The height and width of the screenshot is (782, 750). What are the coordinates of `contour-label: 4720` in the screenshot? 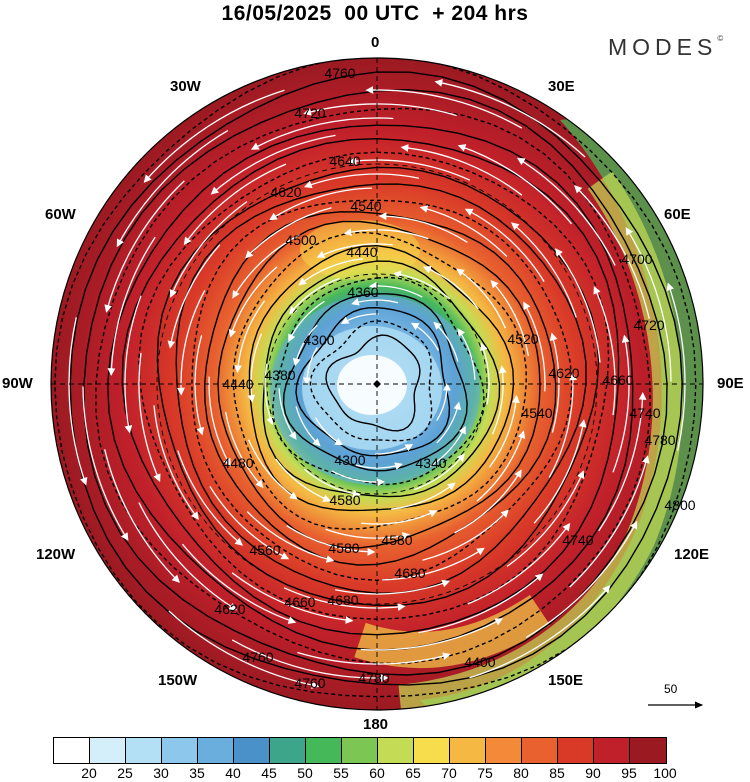 It's located at (309, 113).